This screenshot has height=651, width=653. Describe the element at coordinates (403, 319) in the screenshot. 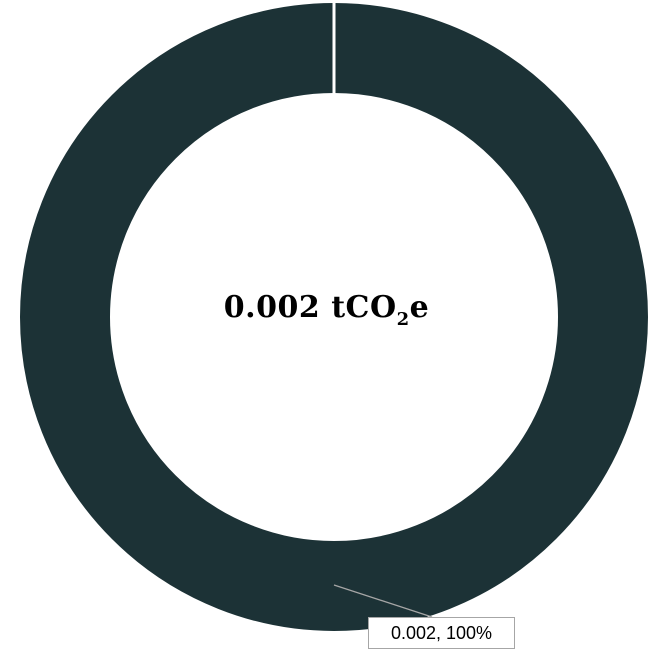

I see `center-total-unit-subscript: 2` at that location.